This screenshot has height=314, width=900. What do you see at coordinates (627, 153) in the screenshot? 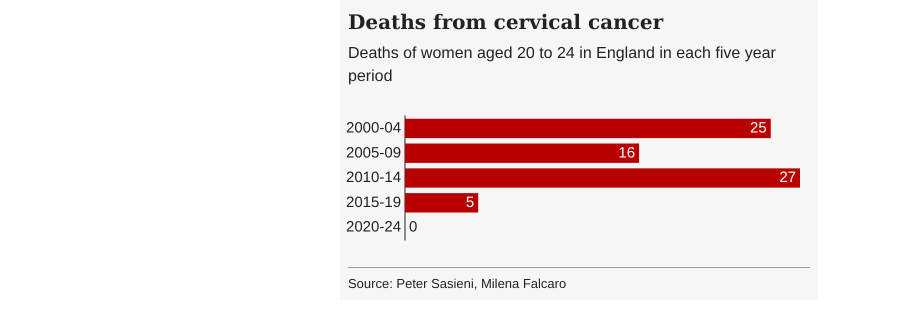
I see `data-label: 16` at bounding box center [627, 153].